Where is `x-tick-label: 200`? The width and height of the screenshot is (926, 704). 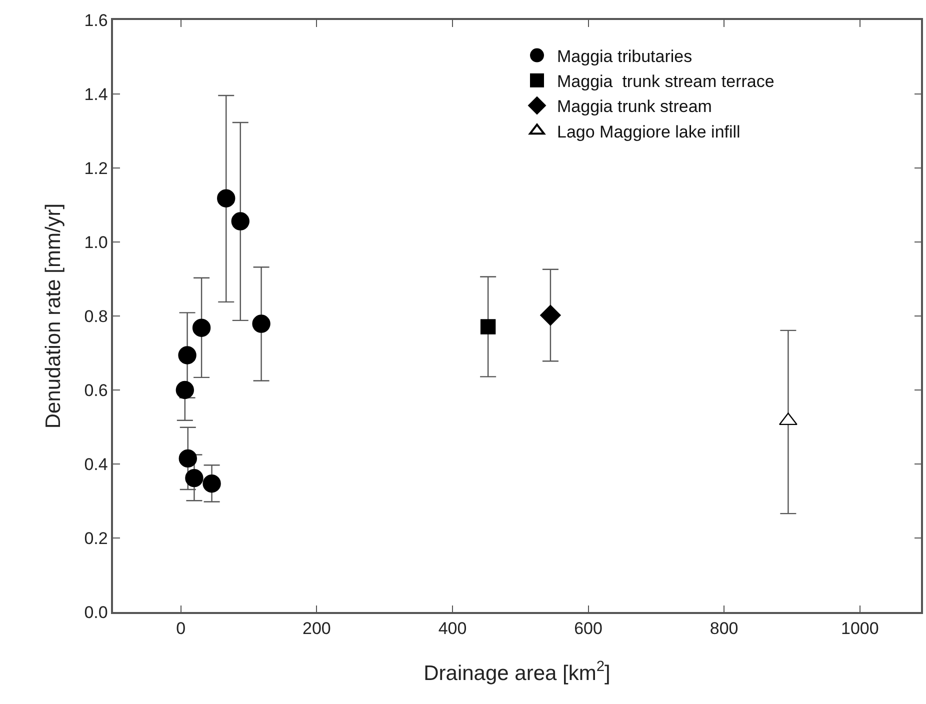
x-tick-label: 200 is located at coordinates (316, 628).